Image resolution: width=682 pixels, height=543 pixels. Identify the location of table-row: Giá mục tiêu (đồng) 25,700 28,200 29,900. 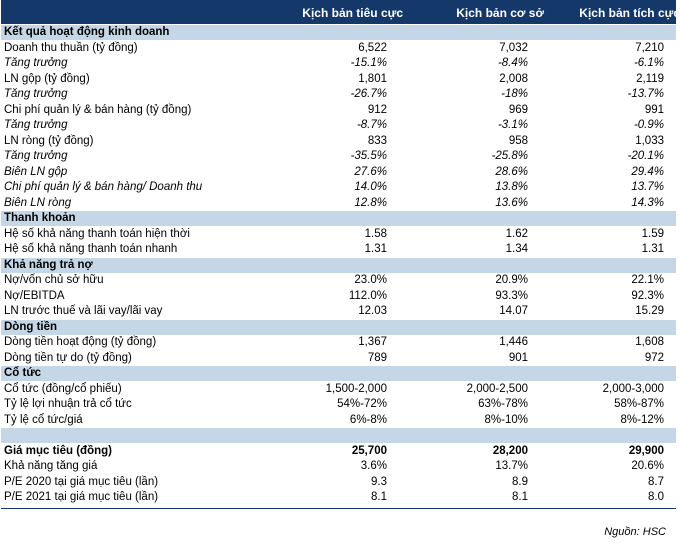
(338, 451).